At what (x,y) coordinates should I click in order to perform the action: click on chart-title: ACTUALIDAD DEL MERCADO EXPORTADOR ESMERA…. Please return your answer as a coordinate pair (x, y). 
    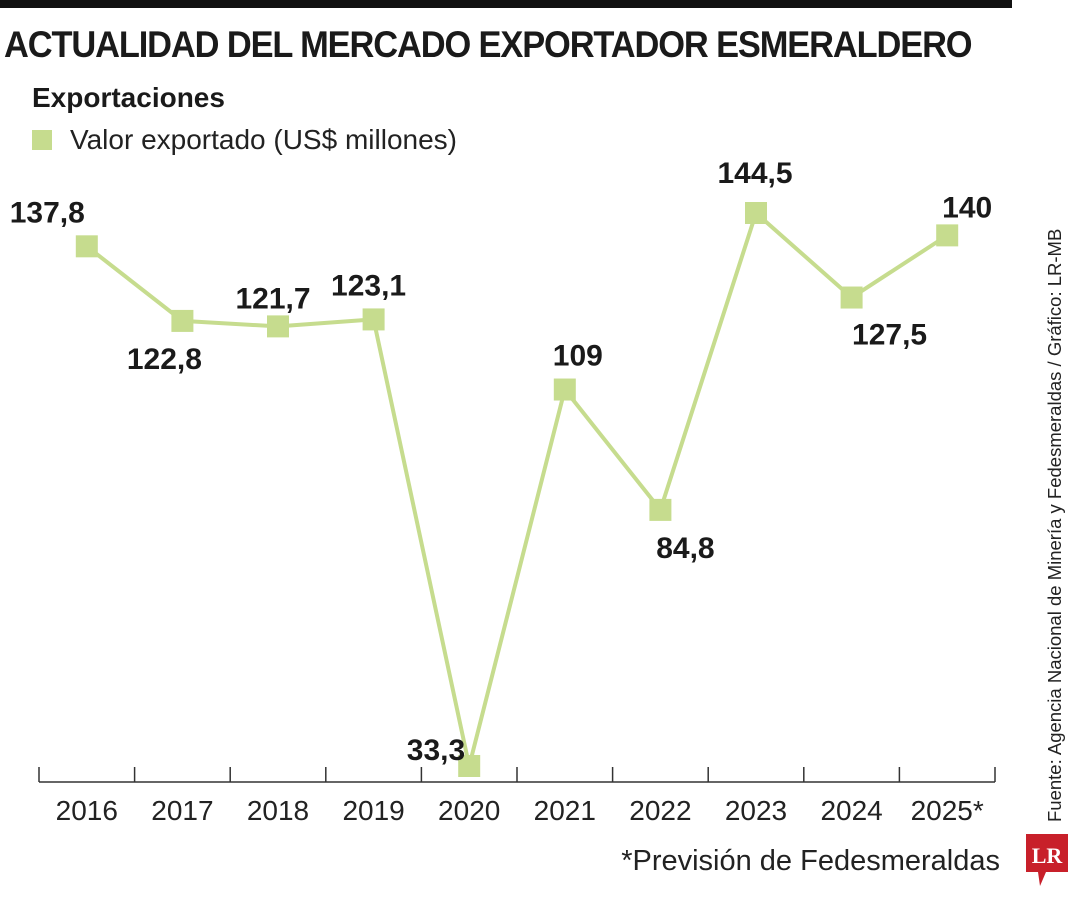
    Looking at the image, I should click on (488, 44).